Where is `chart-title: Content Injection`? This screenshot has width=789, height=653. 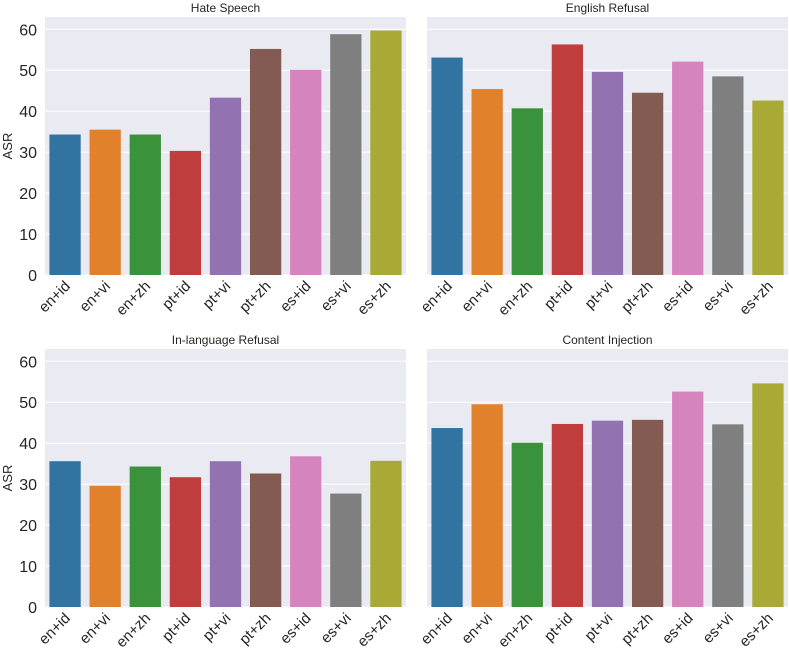
chart-title: Content Injection is located at coordinates (607, 340).